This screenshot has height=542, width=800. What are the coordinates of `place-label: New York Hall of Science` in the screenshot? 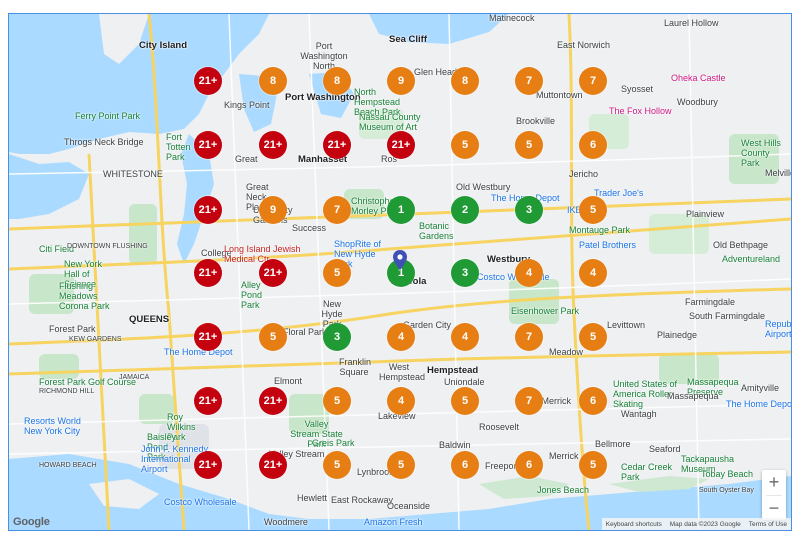 It's located at (83, 274).